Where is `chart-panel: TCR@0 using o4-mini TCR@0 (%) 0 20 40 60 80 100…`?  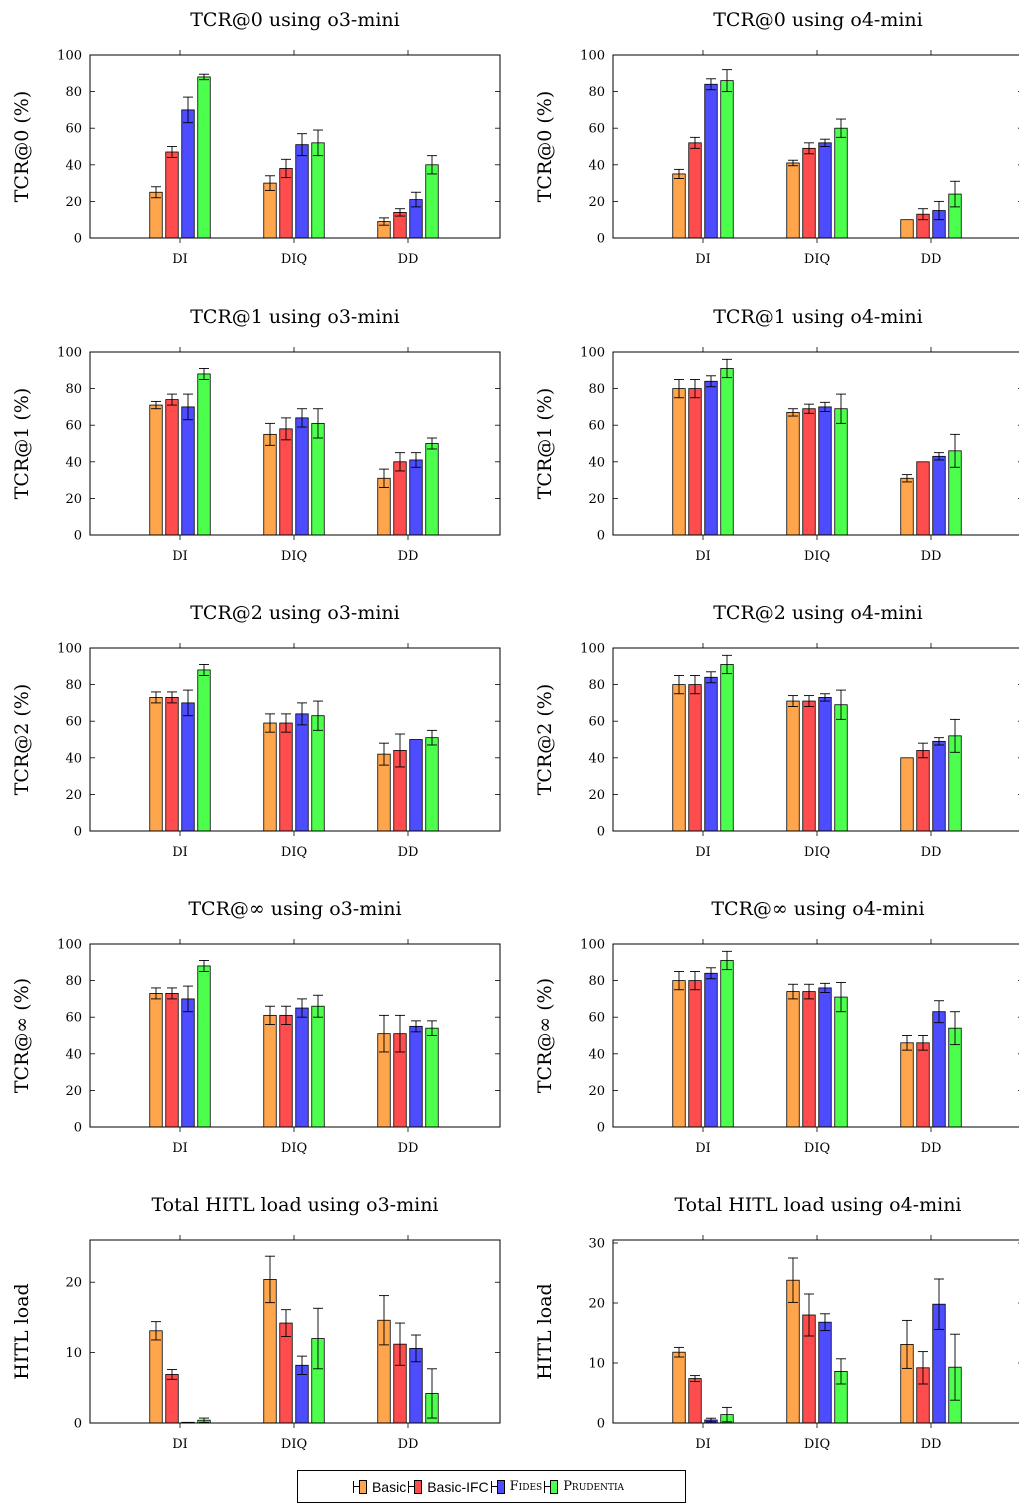 chart-panel: TCR@0 using o4-mini TCR@0 (%) 0 20 40 60 80 100… is located at coordinates (776, 138).